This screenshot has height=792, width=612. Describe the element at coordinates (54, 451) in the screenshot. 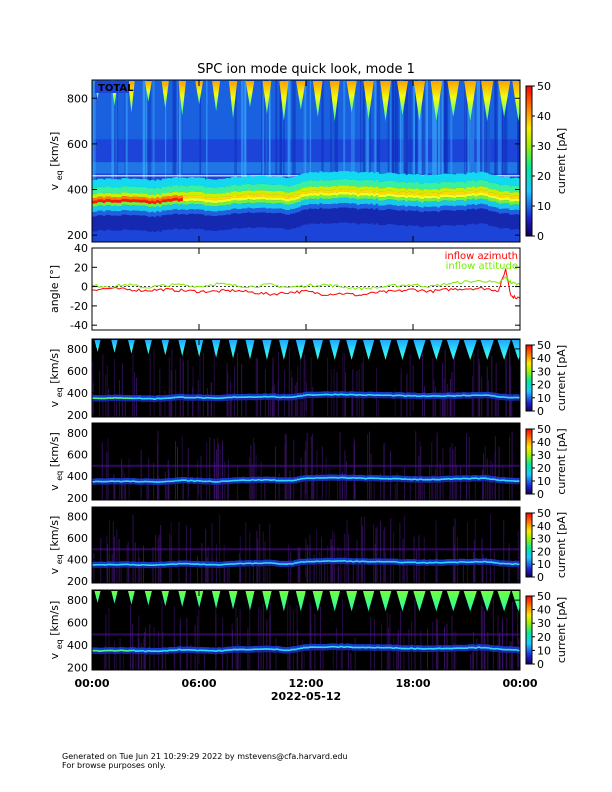

I see `y-label-unit: [km/s]` at that location.